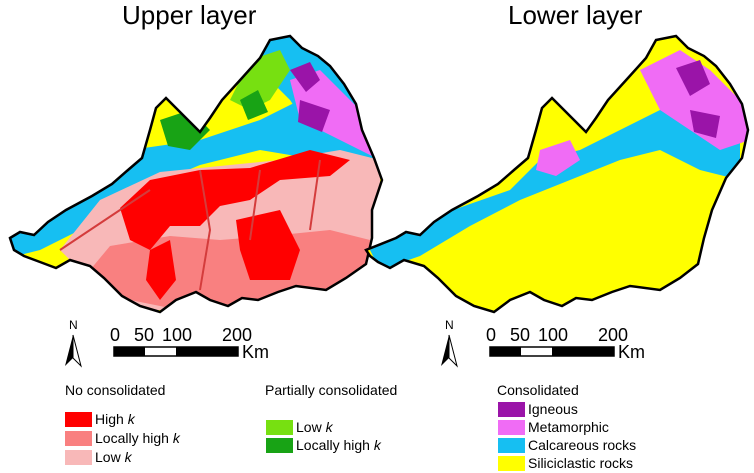  I want to click on north-label-lower: N, so click(449, 325).